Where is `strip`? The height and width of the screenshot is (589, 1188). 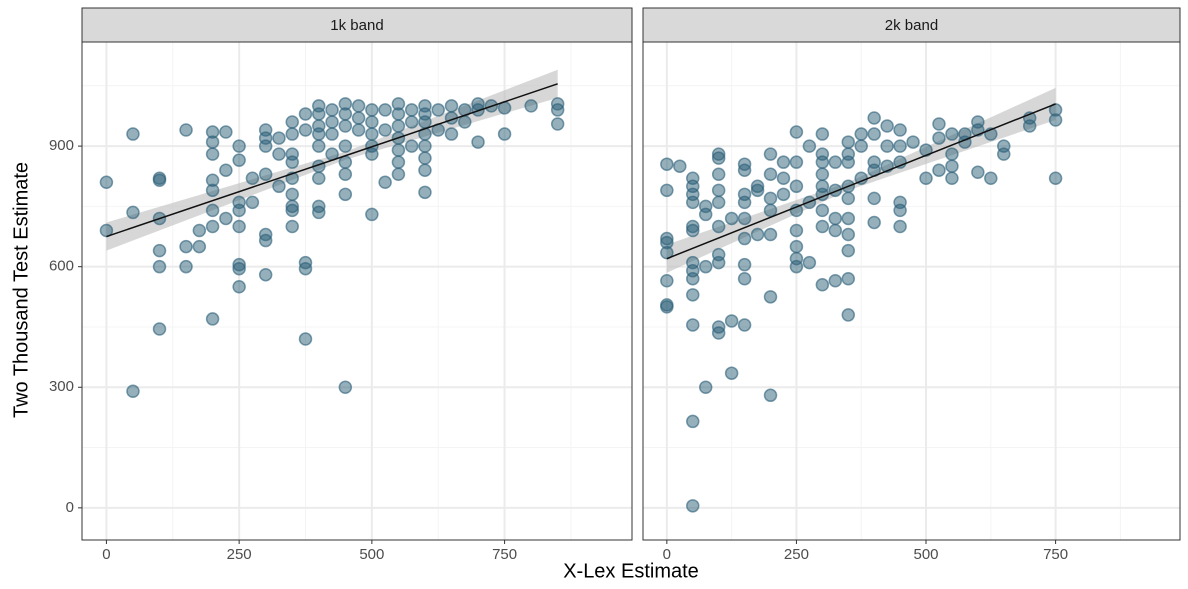
strip is located at coordinates (911, 25).